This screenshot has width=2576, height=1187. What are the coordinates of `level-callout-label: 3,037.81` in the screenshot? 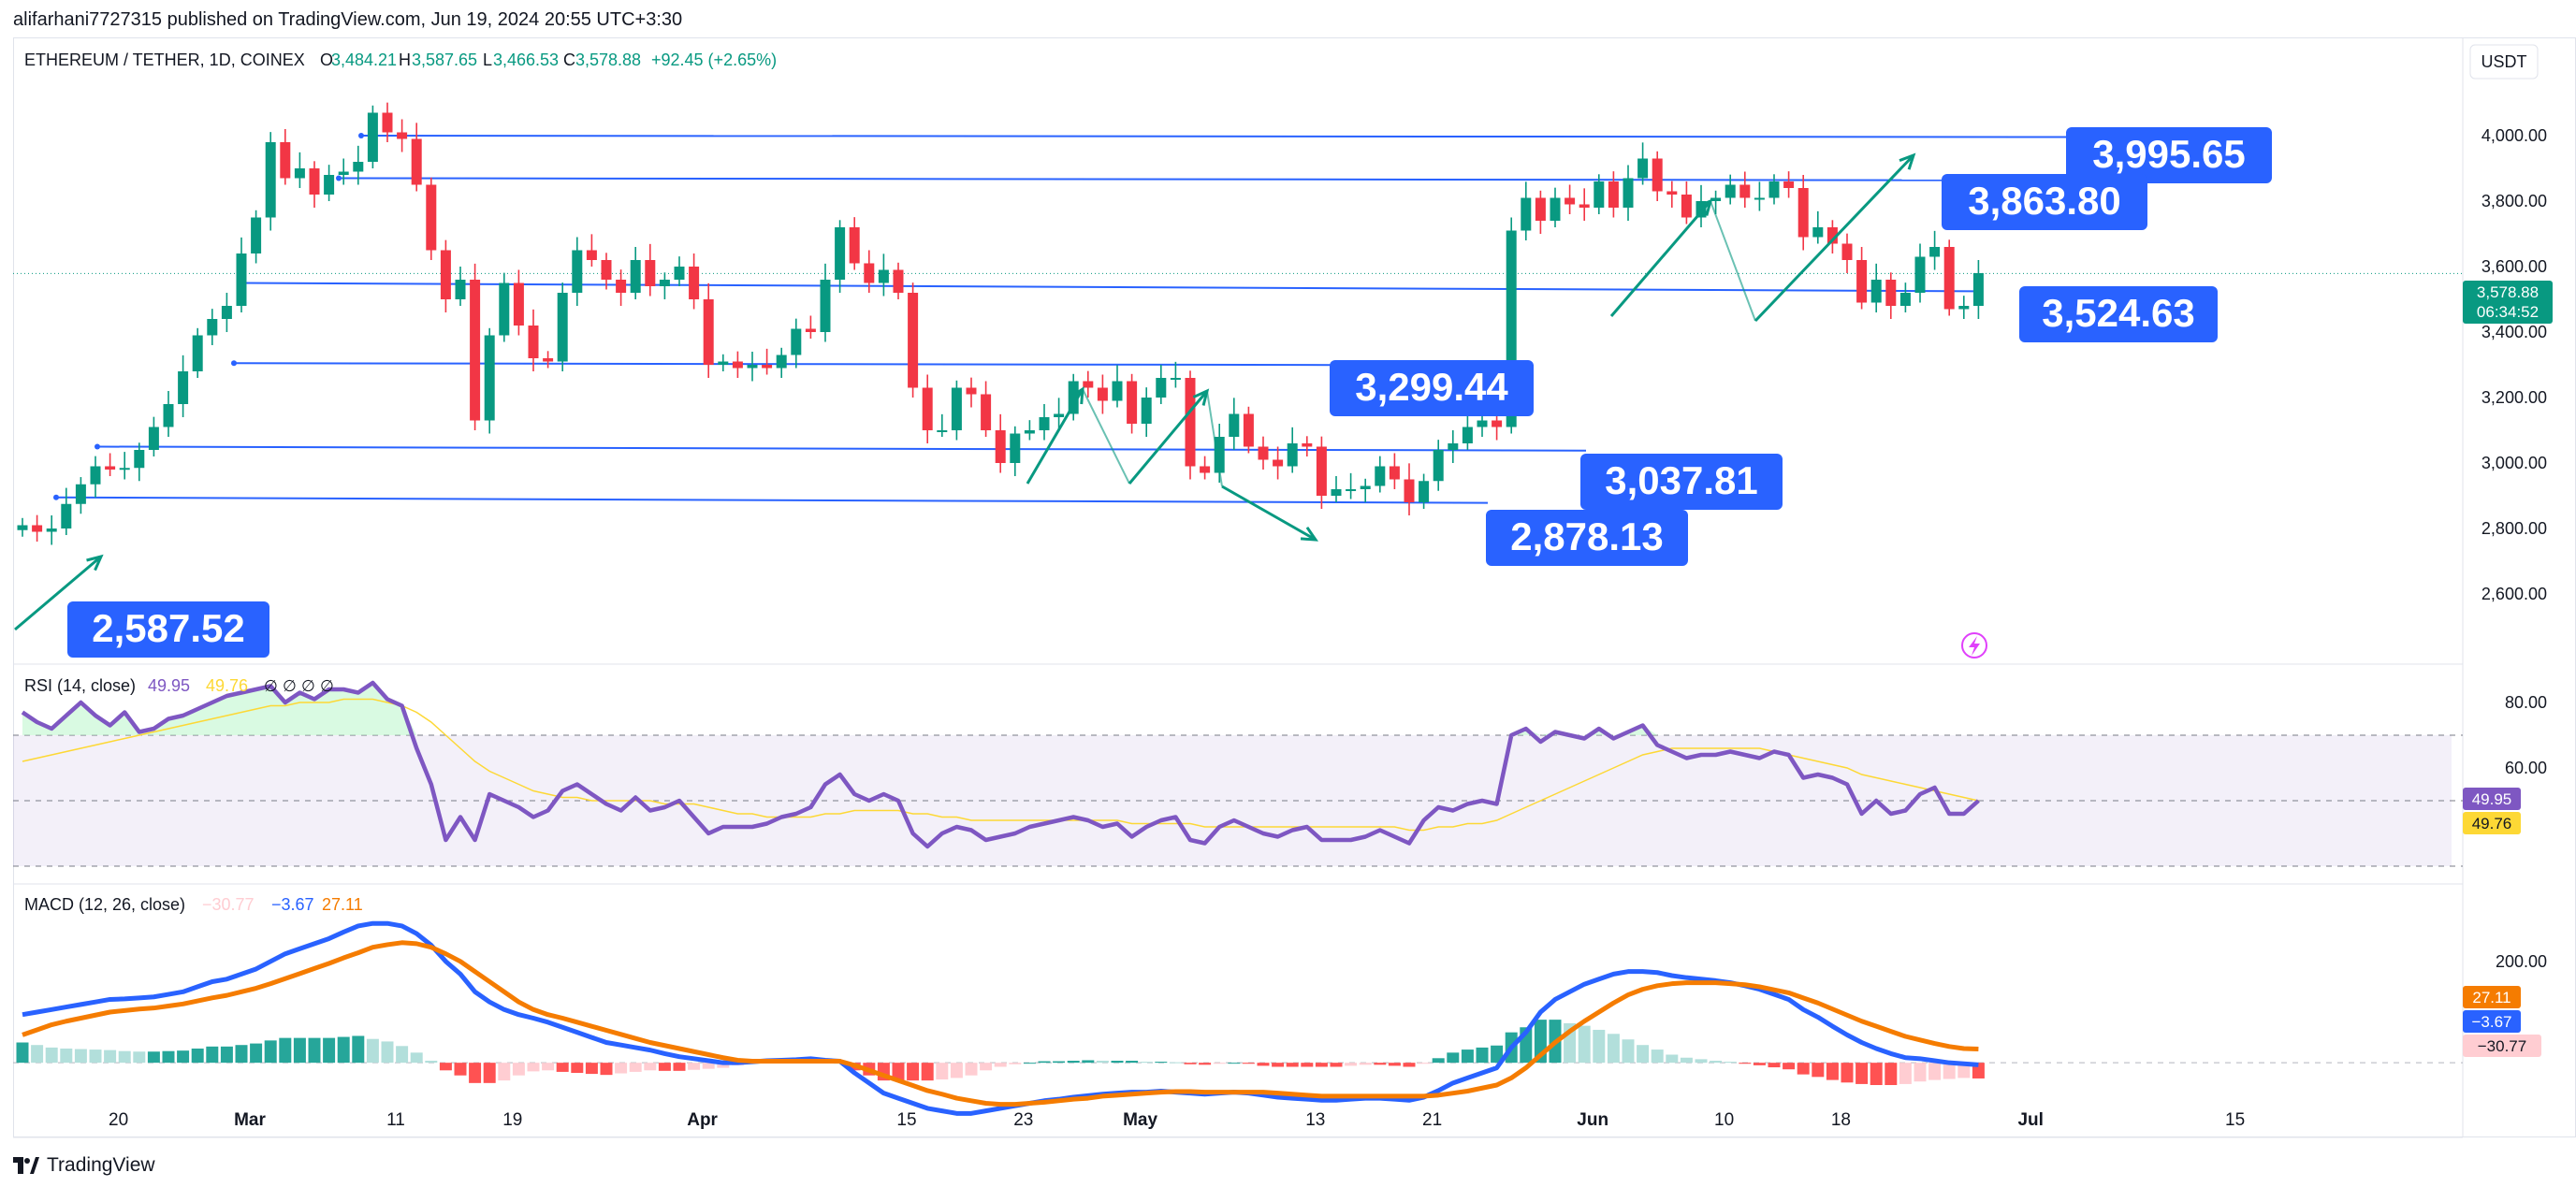 It's located at (1681, 480).